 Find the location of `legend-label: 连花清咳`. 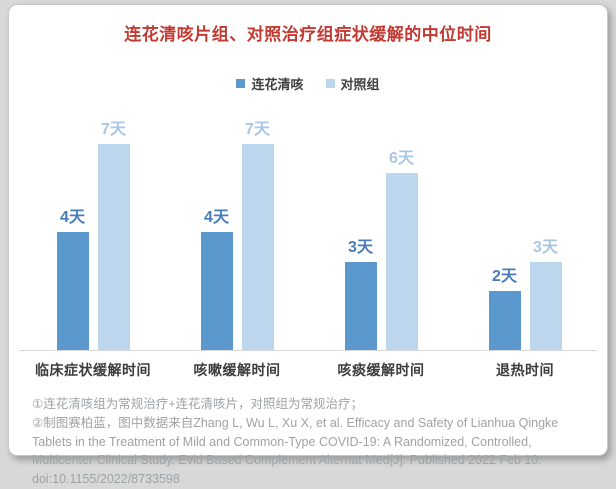

legend-label: 连花清咳 is located at coordinates (277, 84).